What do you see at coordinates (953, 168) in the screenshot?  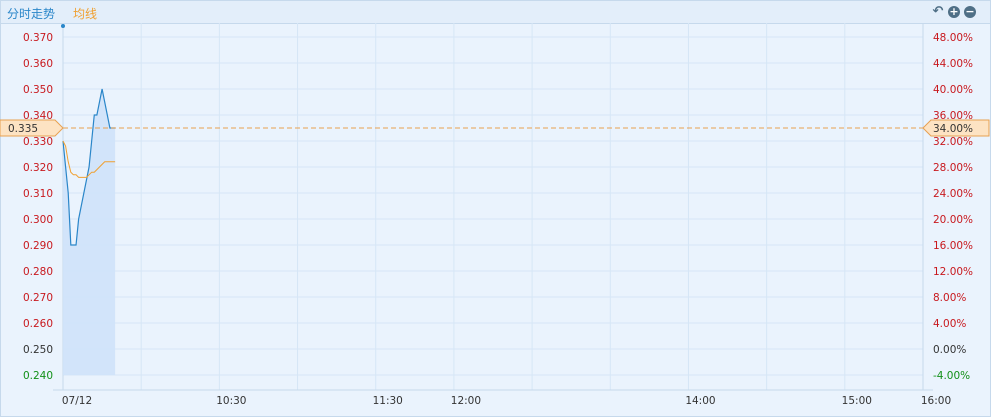 I see `percent-tick-label: 28.00%` at bounding box center [953, 168].